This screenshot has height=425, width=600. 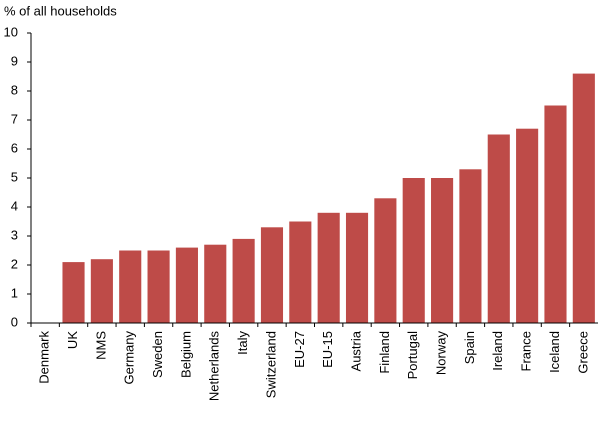 What do you see at coordinates (441, 353) in the screenshot?
I see `x-tick-label: Norway` at bounding box center [441, 353].